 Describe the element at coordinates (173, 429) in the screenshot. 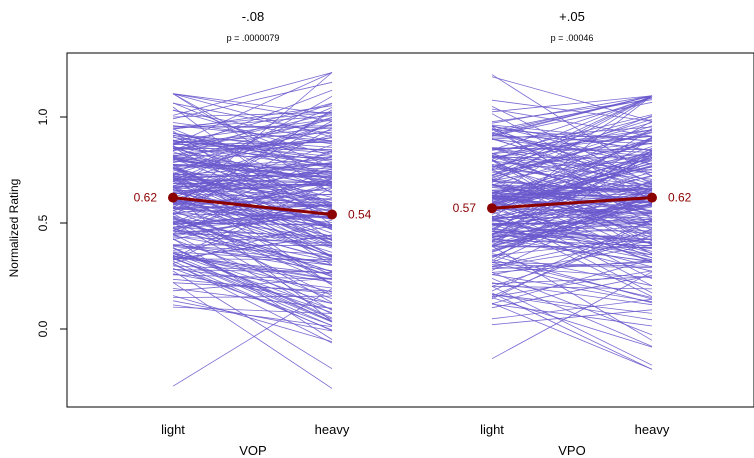

I see `x-tick-label-vop-light: light` at that location.